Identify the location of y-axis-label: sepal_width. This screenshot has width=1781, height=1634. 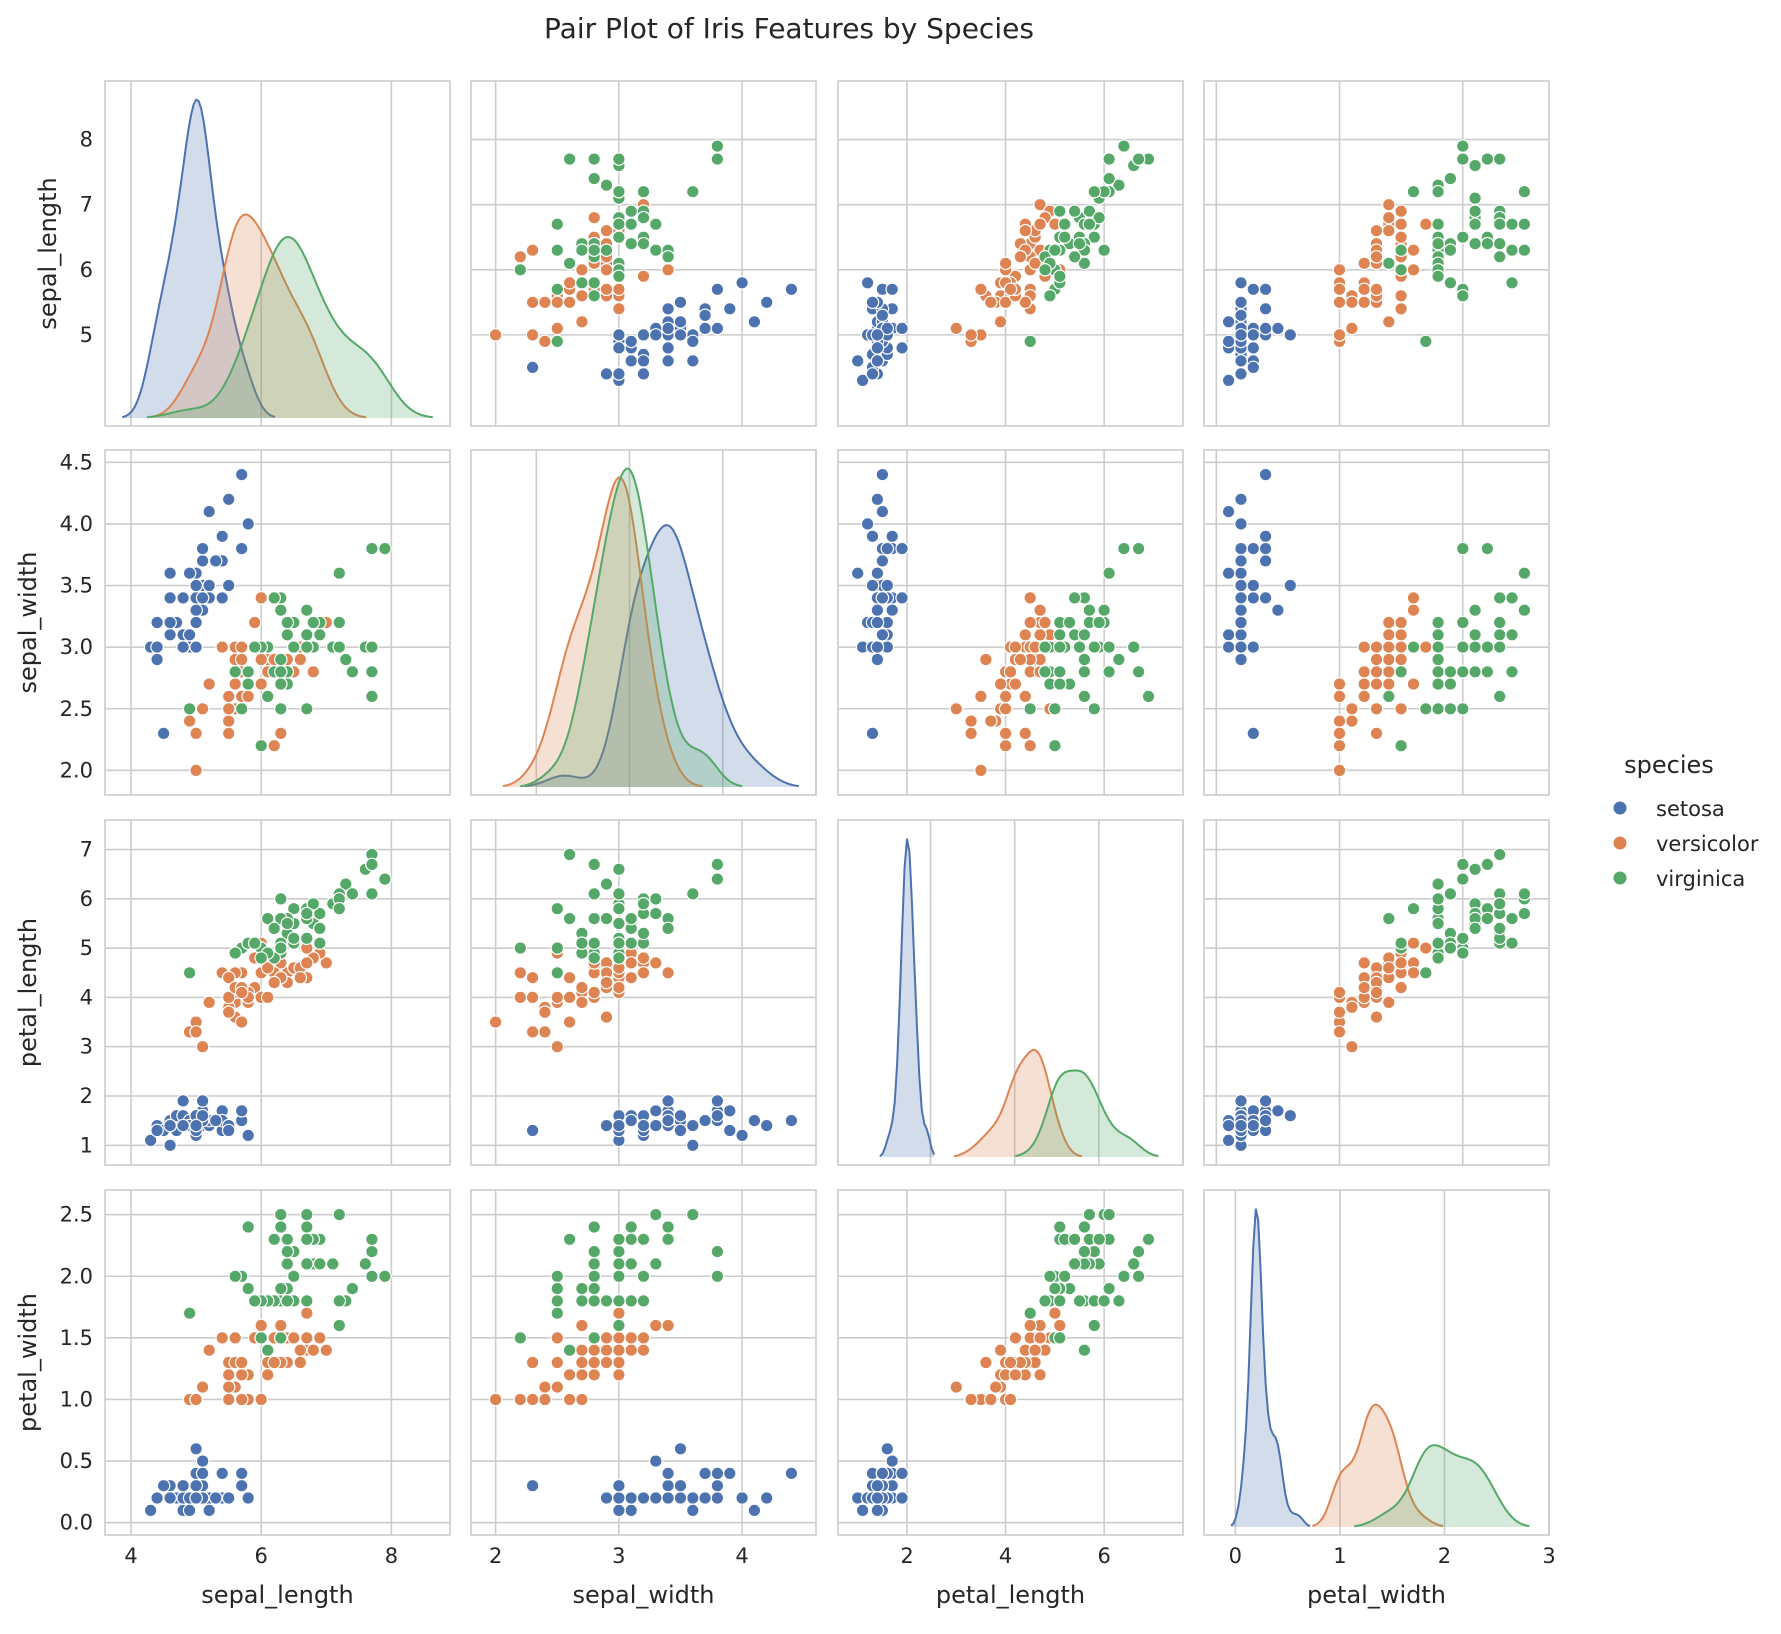
(28, 622).